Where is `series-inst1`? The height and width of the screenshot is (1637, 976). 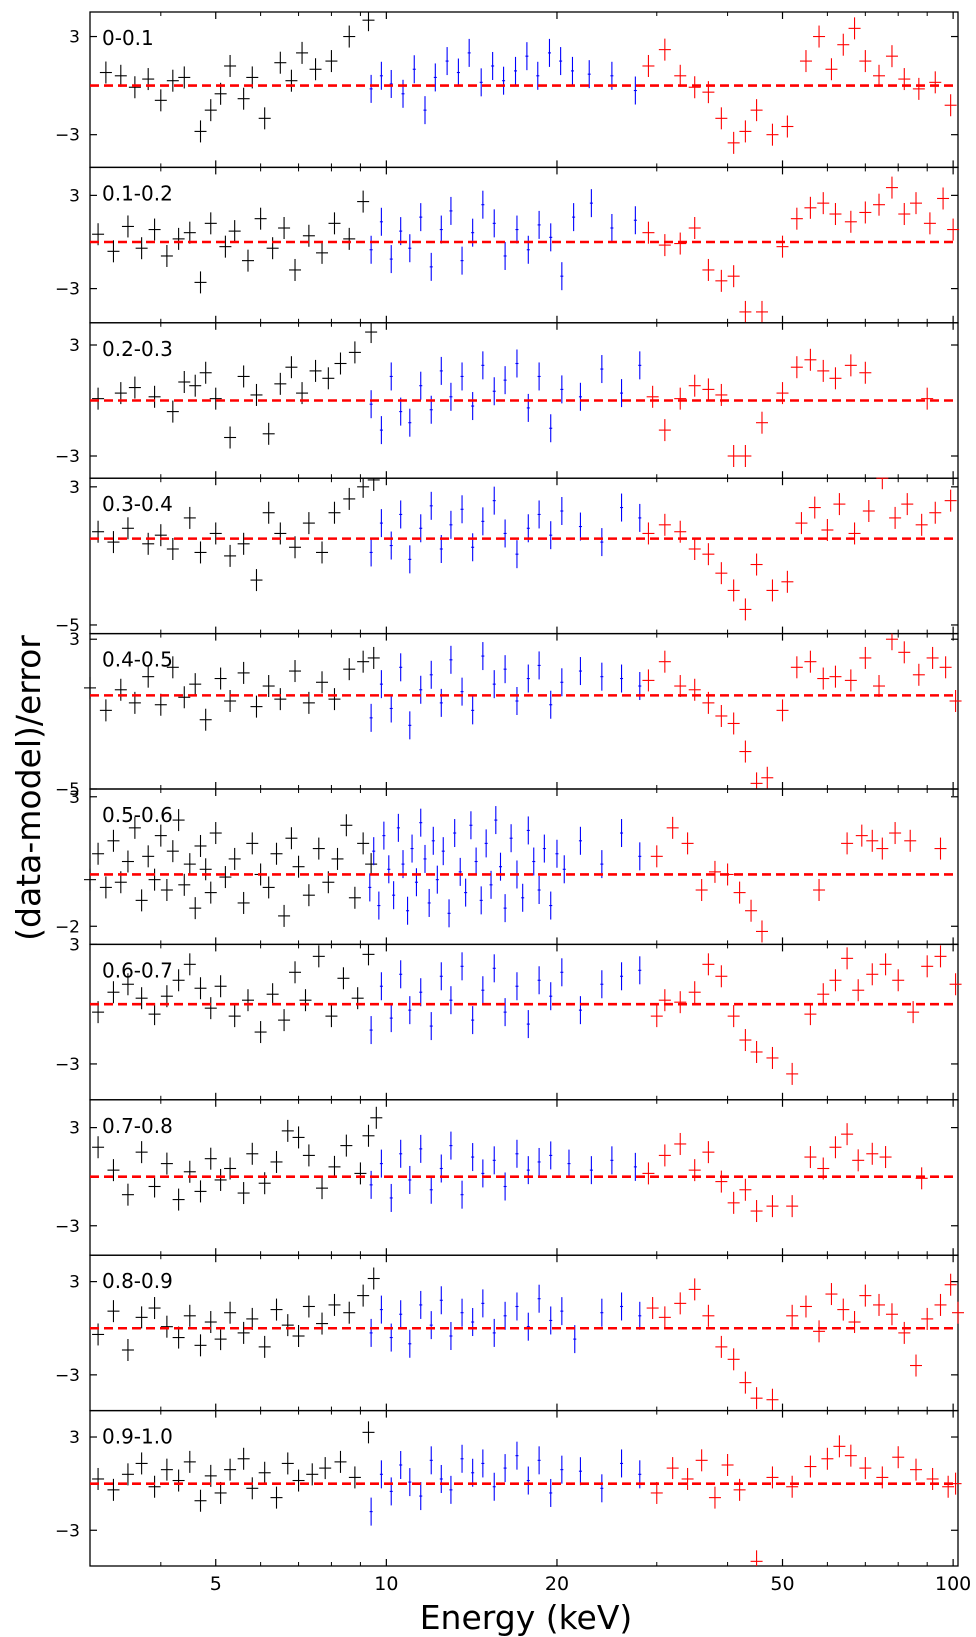 series-inst1 is located at coordinates (232, 688).